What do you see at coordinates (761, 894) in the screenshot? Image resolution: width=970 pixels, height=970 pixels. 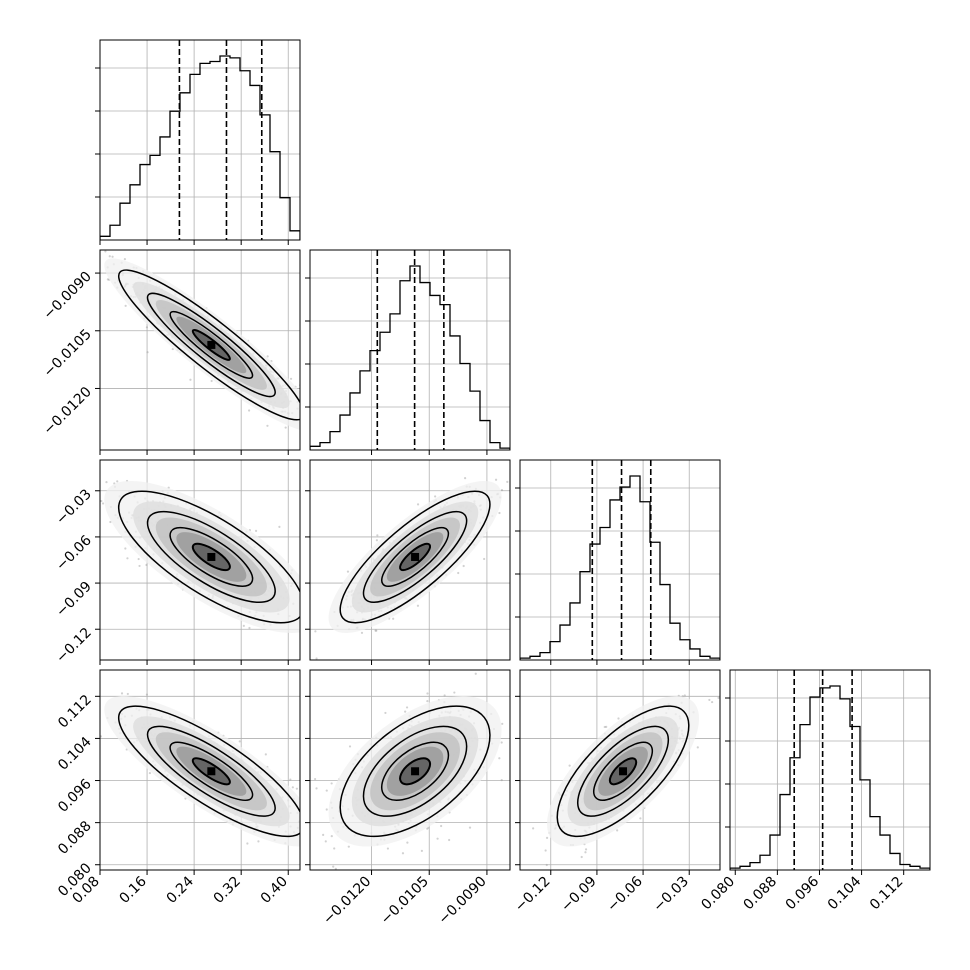 I see `x-tick-label-3-1: 0.088` at bounding box center [761, 894].